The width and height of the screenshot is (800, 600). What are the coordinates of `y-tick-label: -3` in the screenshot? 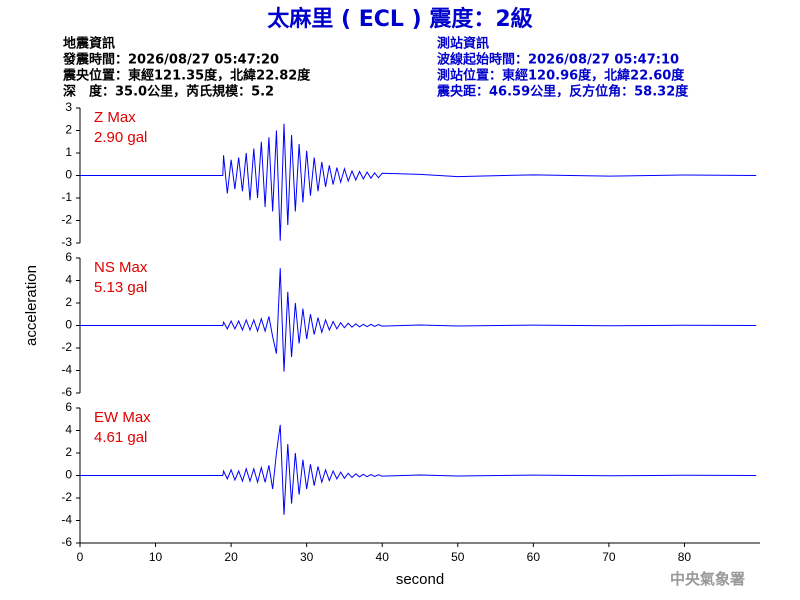 It's located at (66, 242).